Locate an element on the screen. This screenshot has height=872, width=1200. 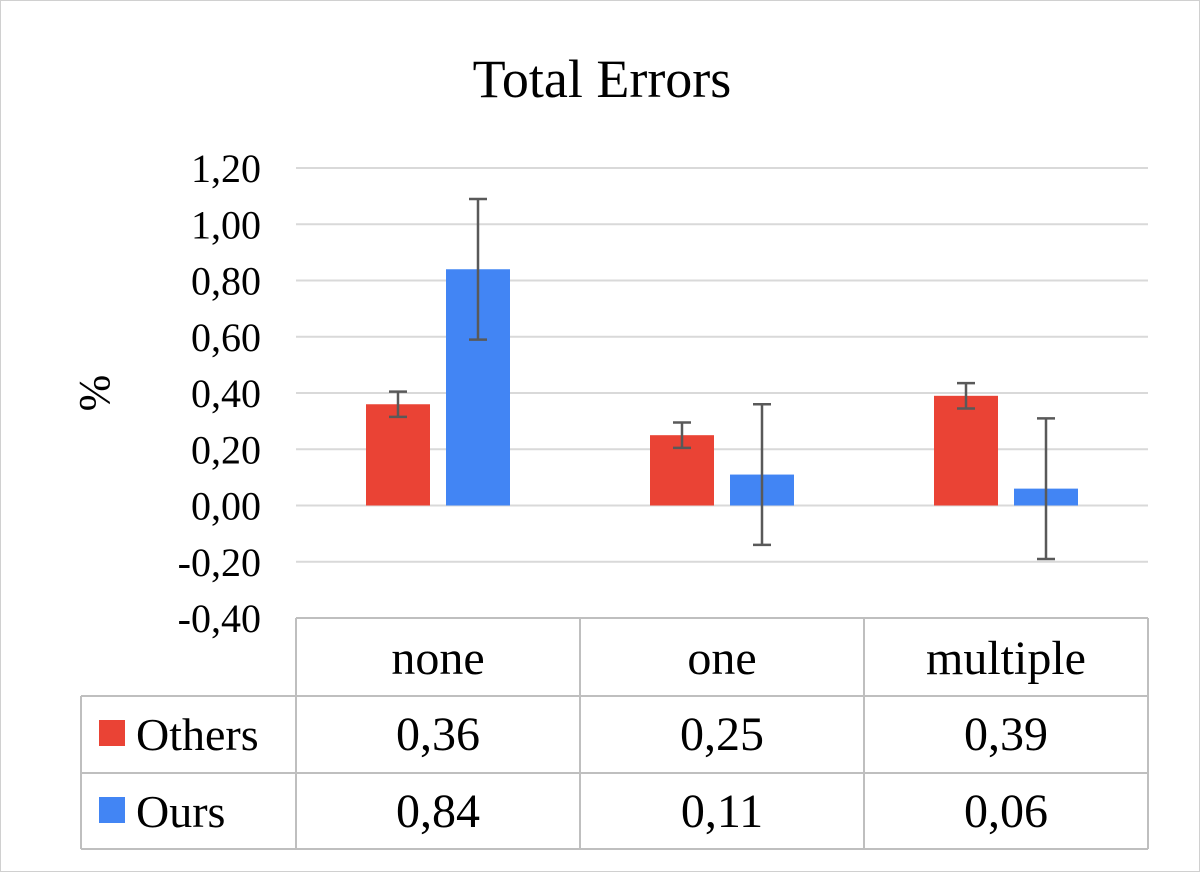
table-cell: 0,39 is located at coordinates (1006, 734).